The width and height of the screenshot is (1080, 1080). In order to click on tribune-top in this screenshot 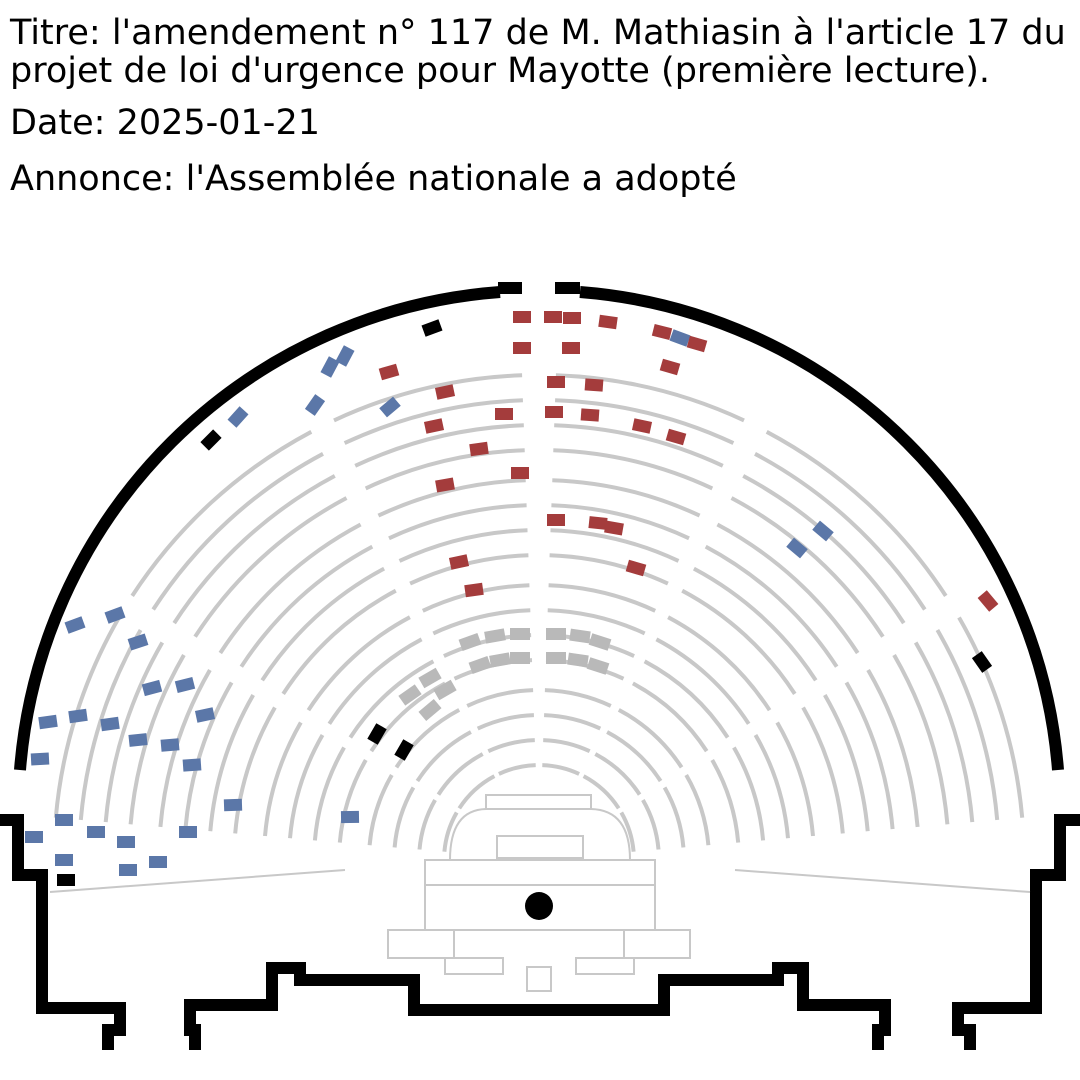, I will do `click(538, 802)`.